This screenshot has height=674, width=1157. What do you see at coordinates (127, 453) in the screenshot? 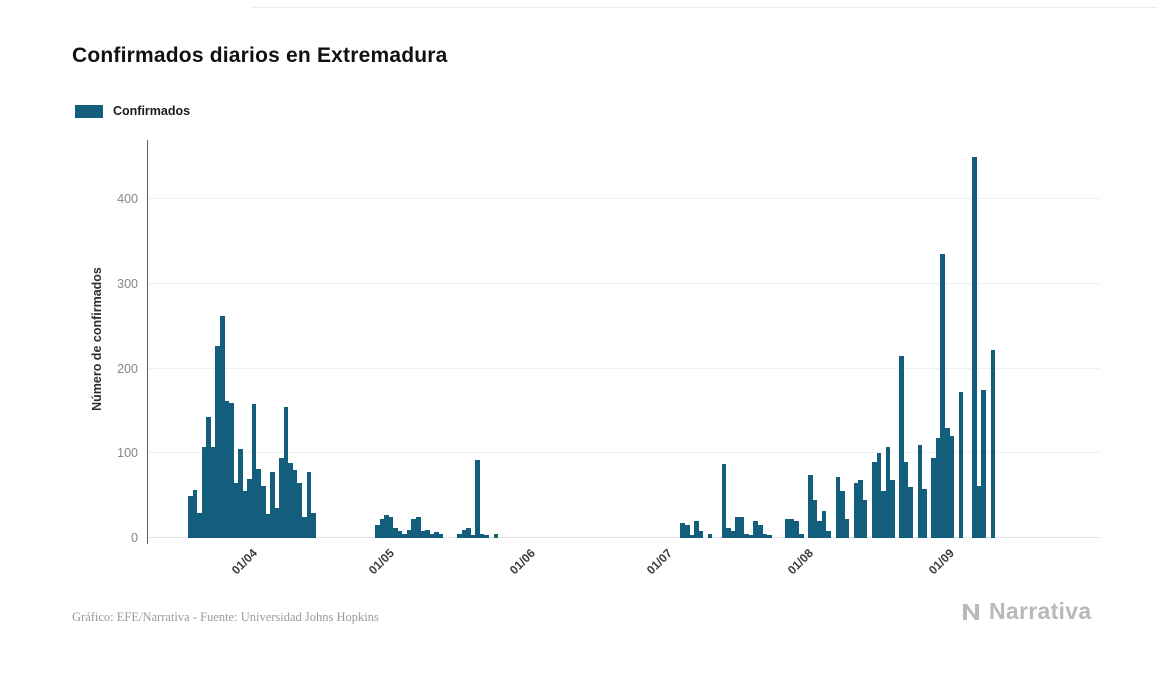
I see `y-tick-label: 100` at bounding box center [127, 453].